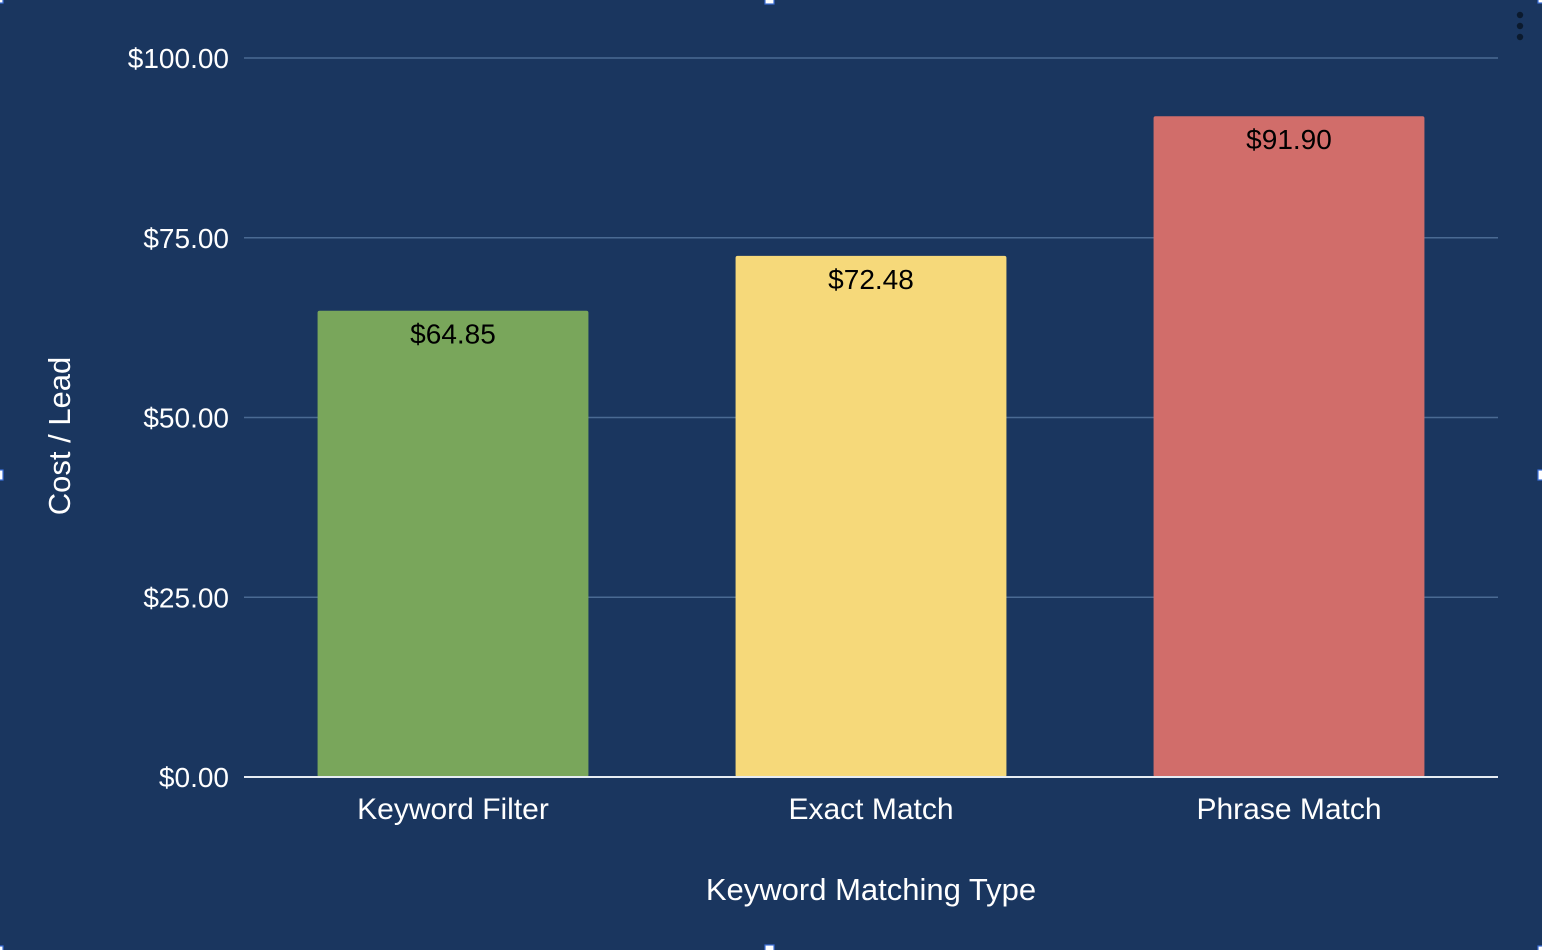 This screenshot has height=950, width=1542. What do you see at coordinates (2, 2) in the screenshot?
I see `resize-handle-top-left` at bounding box center [2, 2].